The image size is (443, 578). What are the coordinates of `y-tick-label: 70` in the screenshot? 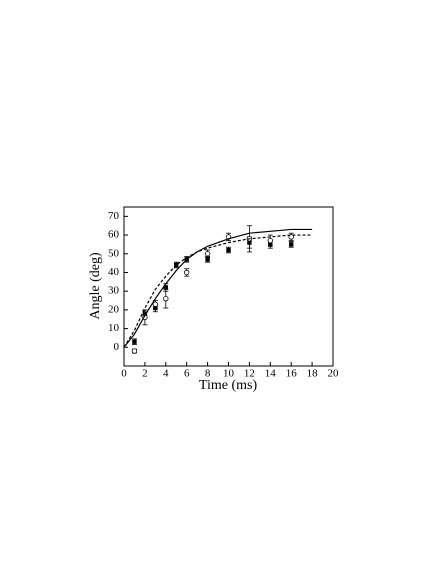 It's located at (114, 216).